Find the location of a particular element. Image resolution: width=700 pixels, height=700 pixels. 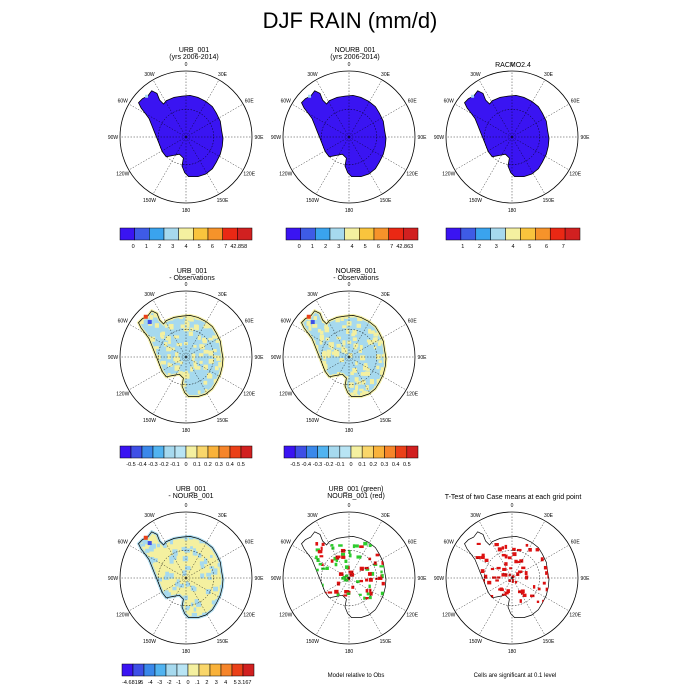

polar-map-1: 0 30E 60E 90E 120E 150E 180 150W 120W 90W 60W 30W is located at coordinates (349, 138).